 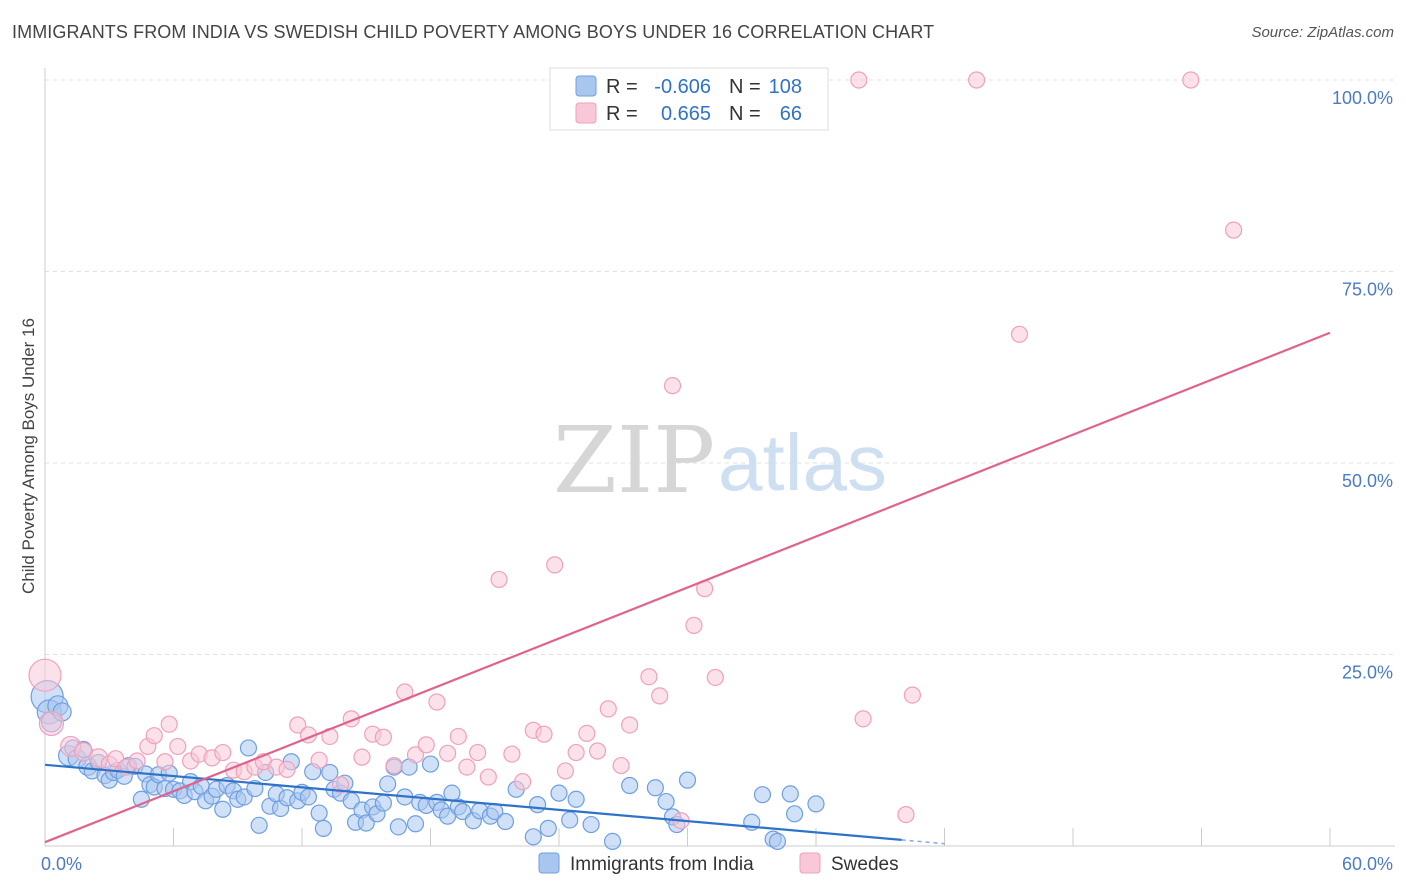 What do you see at coordinates (634, 460) in the screenshot?
I see `watermark-zip: ZIP` at bounding box center [634, 460].